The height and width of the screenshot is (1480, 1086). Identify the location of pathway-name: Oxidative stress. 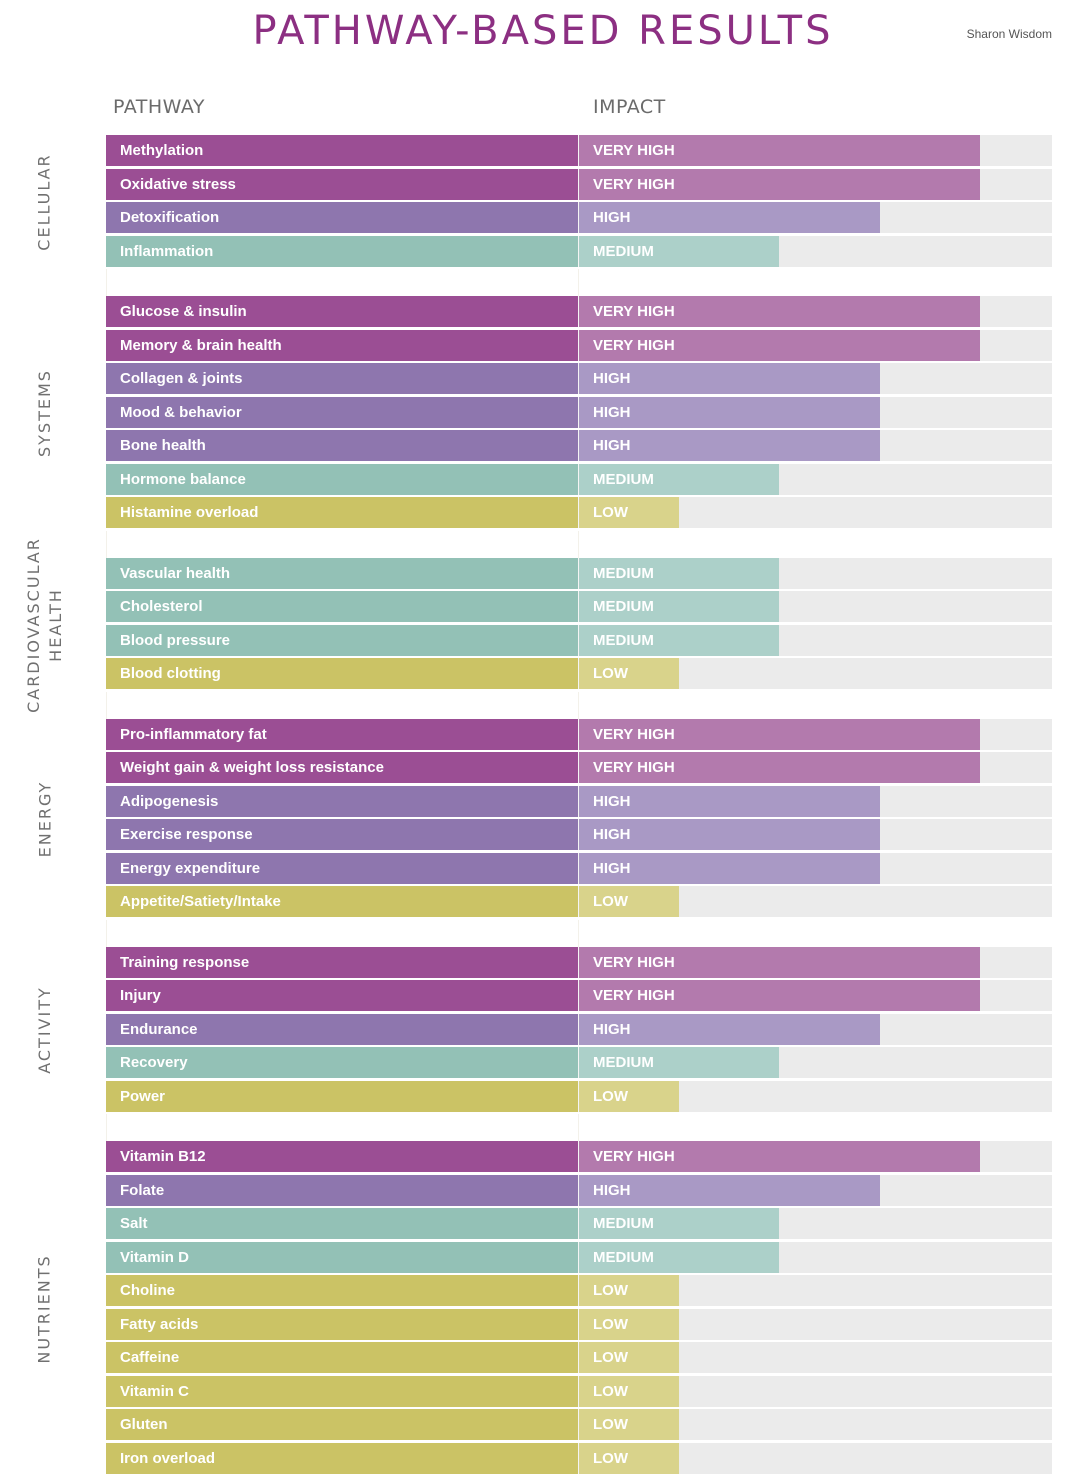
(342, 184).